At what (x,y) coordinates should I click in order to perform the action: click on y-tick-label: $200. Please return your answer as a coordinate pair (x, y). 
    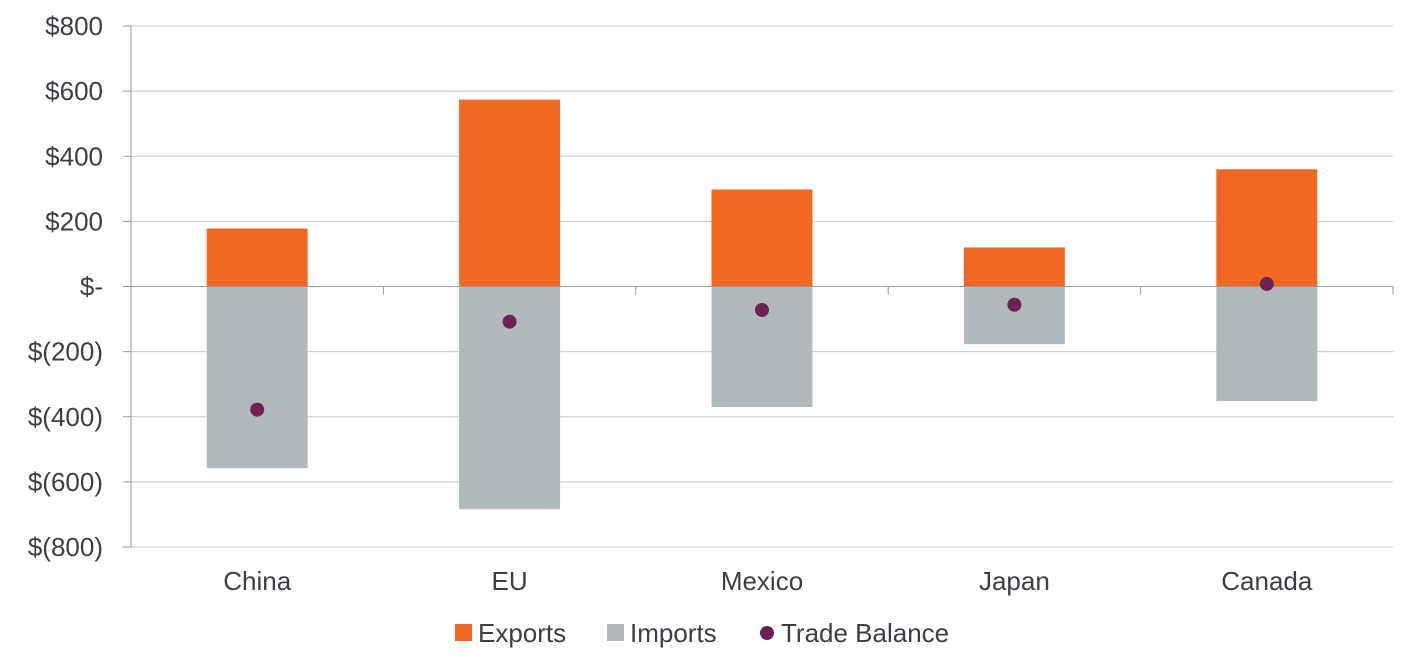
    Looking at the image, I should click on (74, 221).